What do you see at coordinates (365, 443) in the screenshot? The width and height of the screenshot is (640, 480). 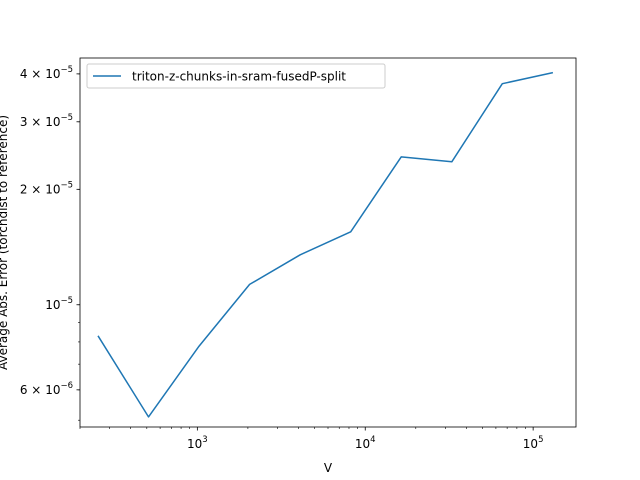 I see `x-tick-label: 10⁴` at bounding box center [365, 443].